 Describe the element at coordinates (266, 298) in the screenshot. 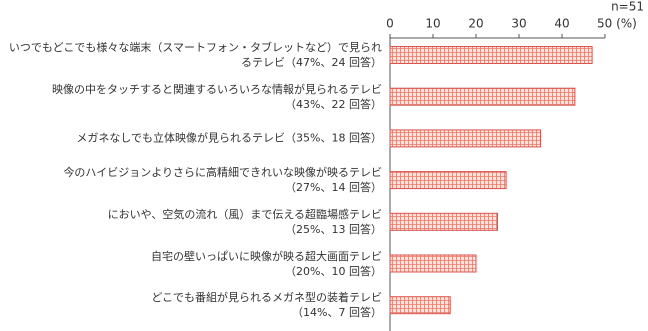

I see `category-name: どこでも番組が見られるメガネ型の装着テレビ` at that location.